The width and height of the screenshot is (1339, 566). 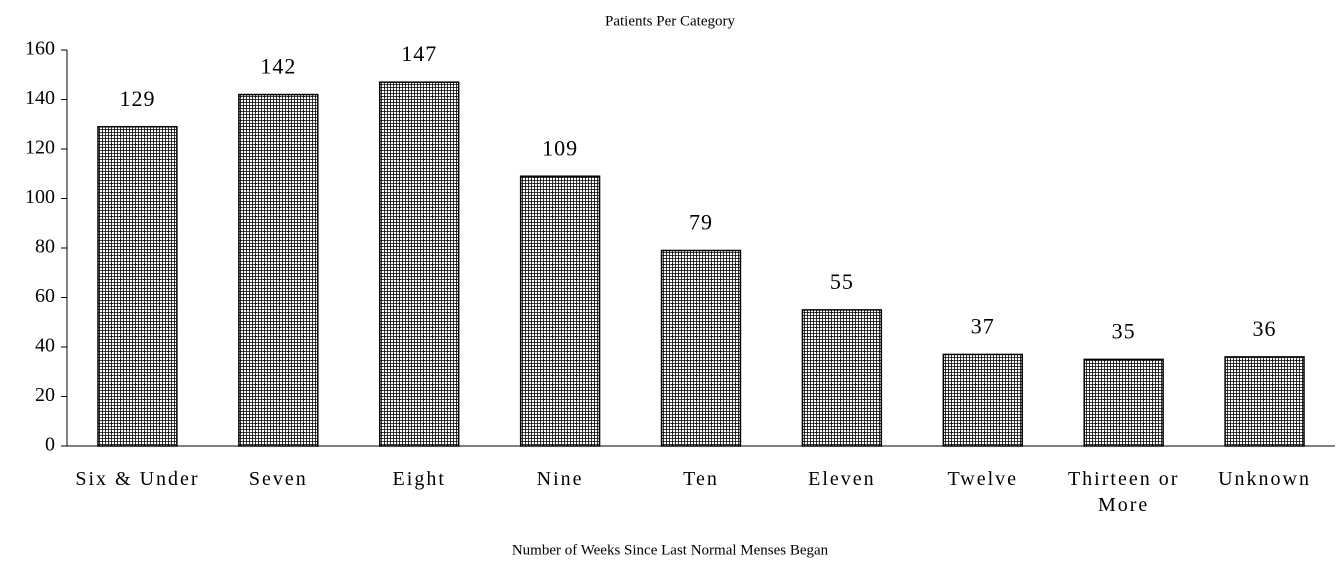 I want to click on x-tick-label: Eleven, so click(x=842, y=479).